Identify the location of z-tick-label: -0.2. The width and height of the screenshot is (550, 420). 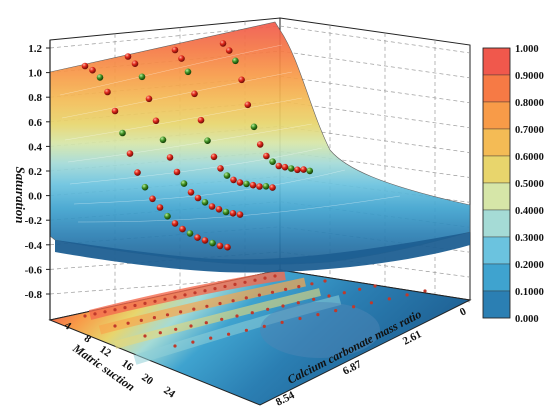
(34, 221).